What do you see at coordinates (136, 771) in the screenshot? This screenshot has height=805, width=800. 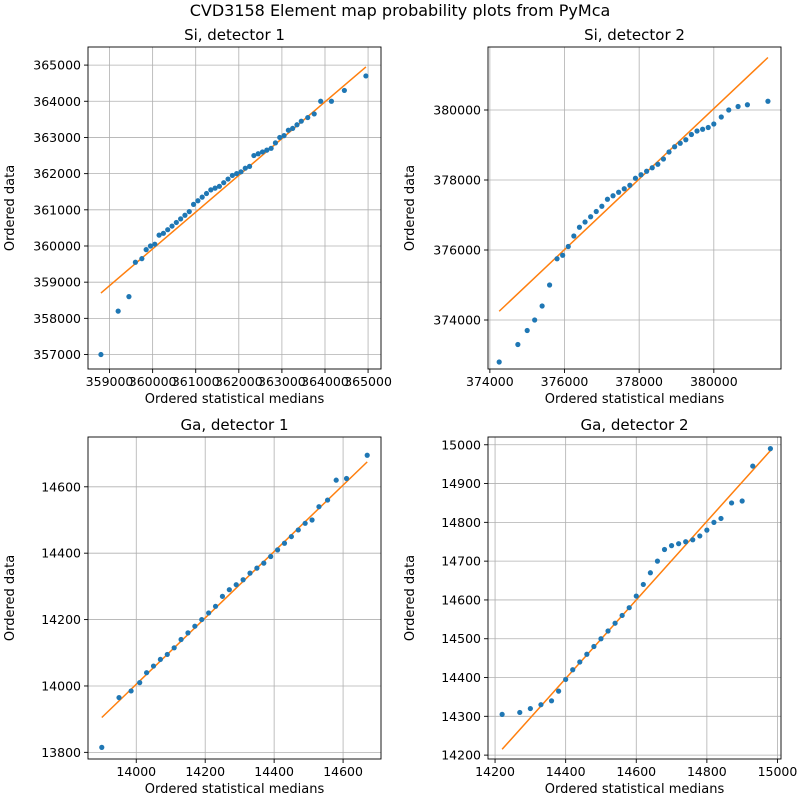 I see `x-tick-label: 14000` at bounding box center [136, 771].